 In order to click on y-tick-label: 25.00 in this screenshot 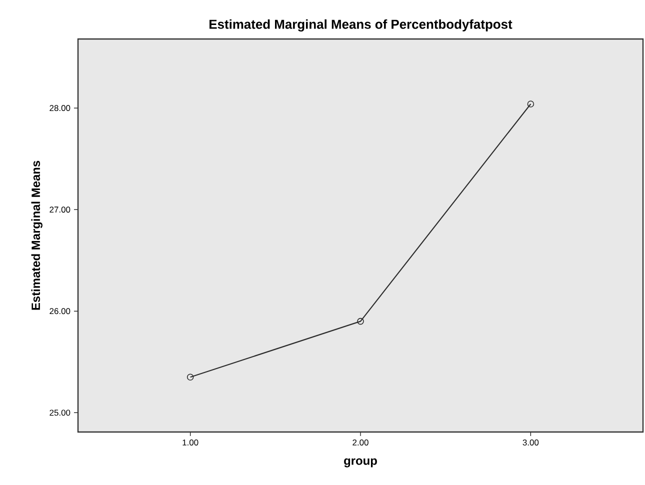, I will do `click(60, 413)`.